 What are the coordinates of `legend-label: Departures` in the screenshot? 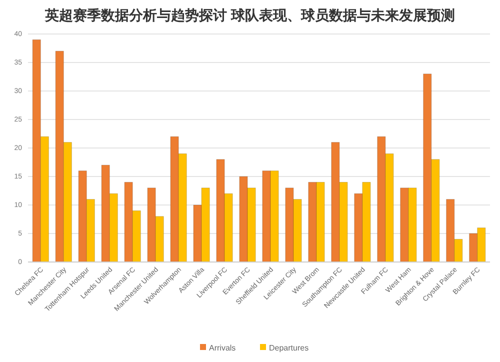 It's located at (289, 348).